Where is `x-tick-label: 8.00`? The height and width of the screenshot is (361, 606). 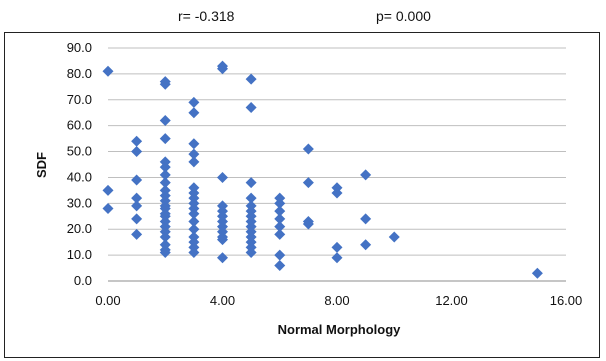 x-tick-label: 8.00 is located at coordinates (336, 300).